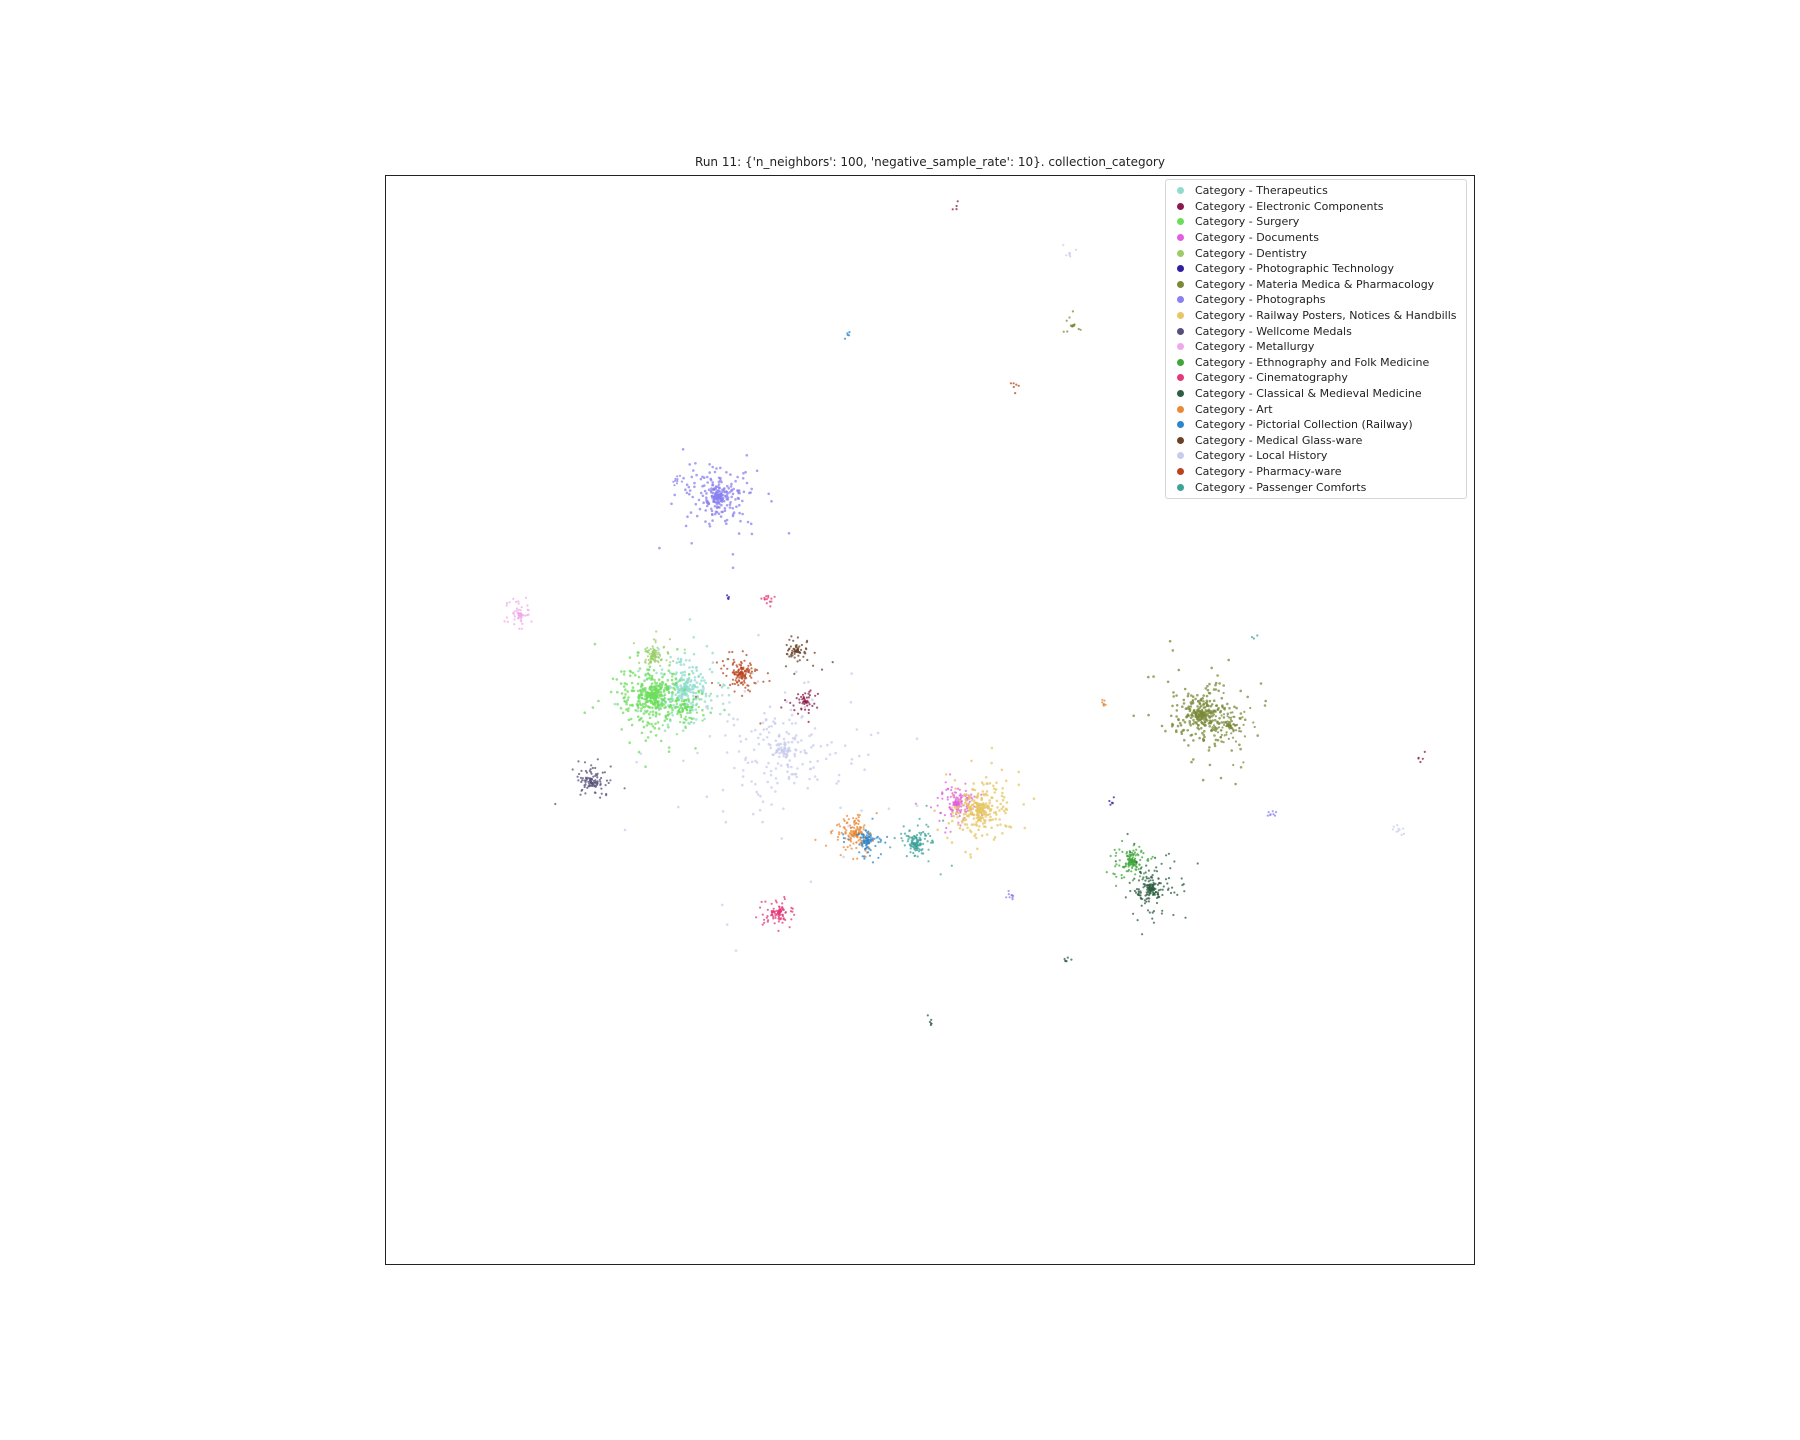 The image size is (1800, 1440). What do you see at coordinates (518, 613) in the screenshot?
I see `series-category-metallurgy` at bounding box center [518, 613].